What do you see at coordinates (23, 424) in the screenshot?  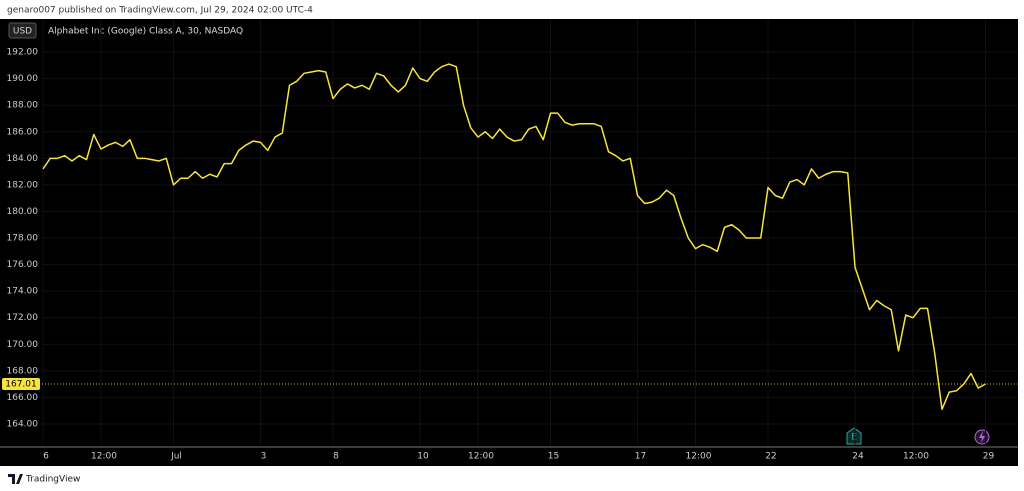 I see `y-tick-label: 164.00` at bounding box center [23, 424].